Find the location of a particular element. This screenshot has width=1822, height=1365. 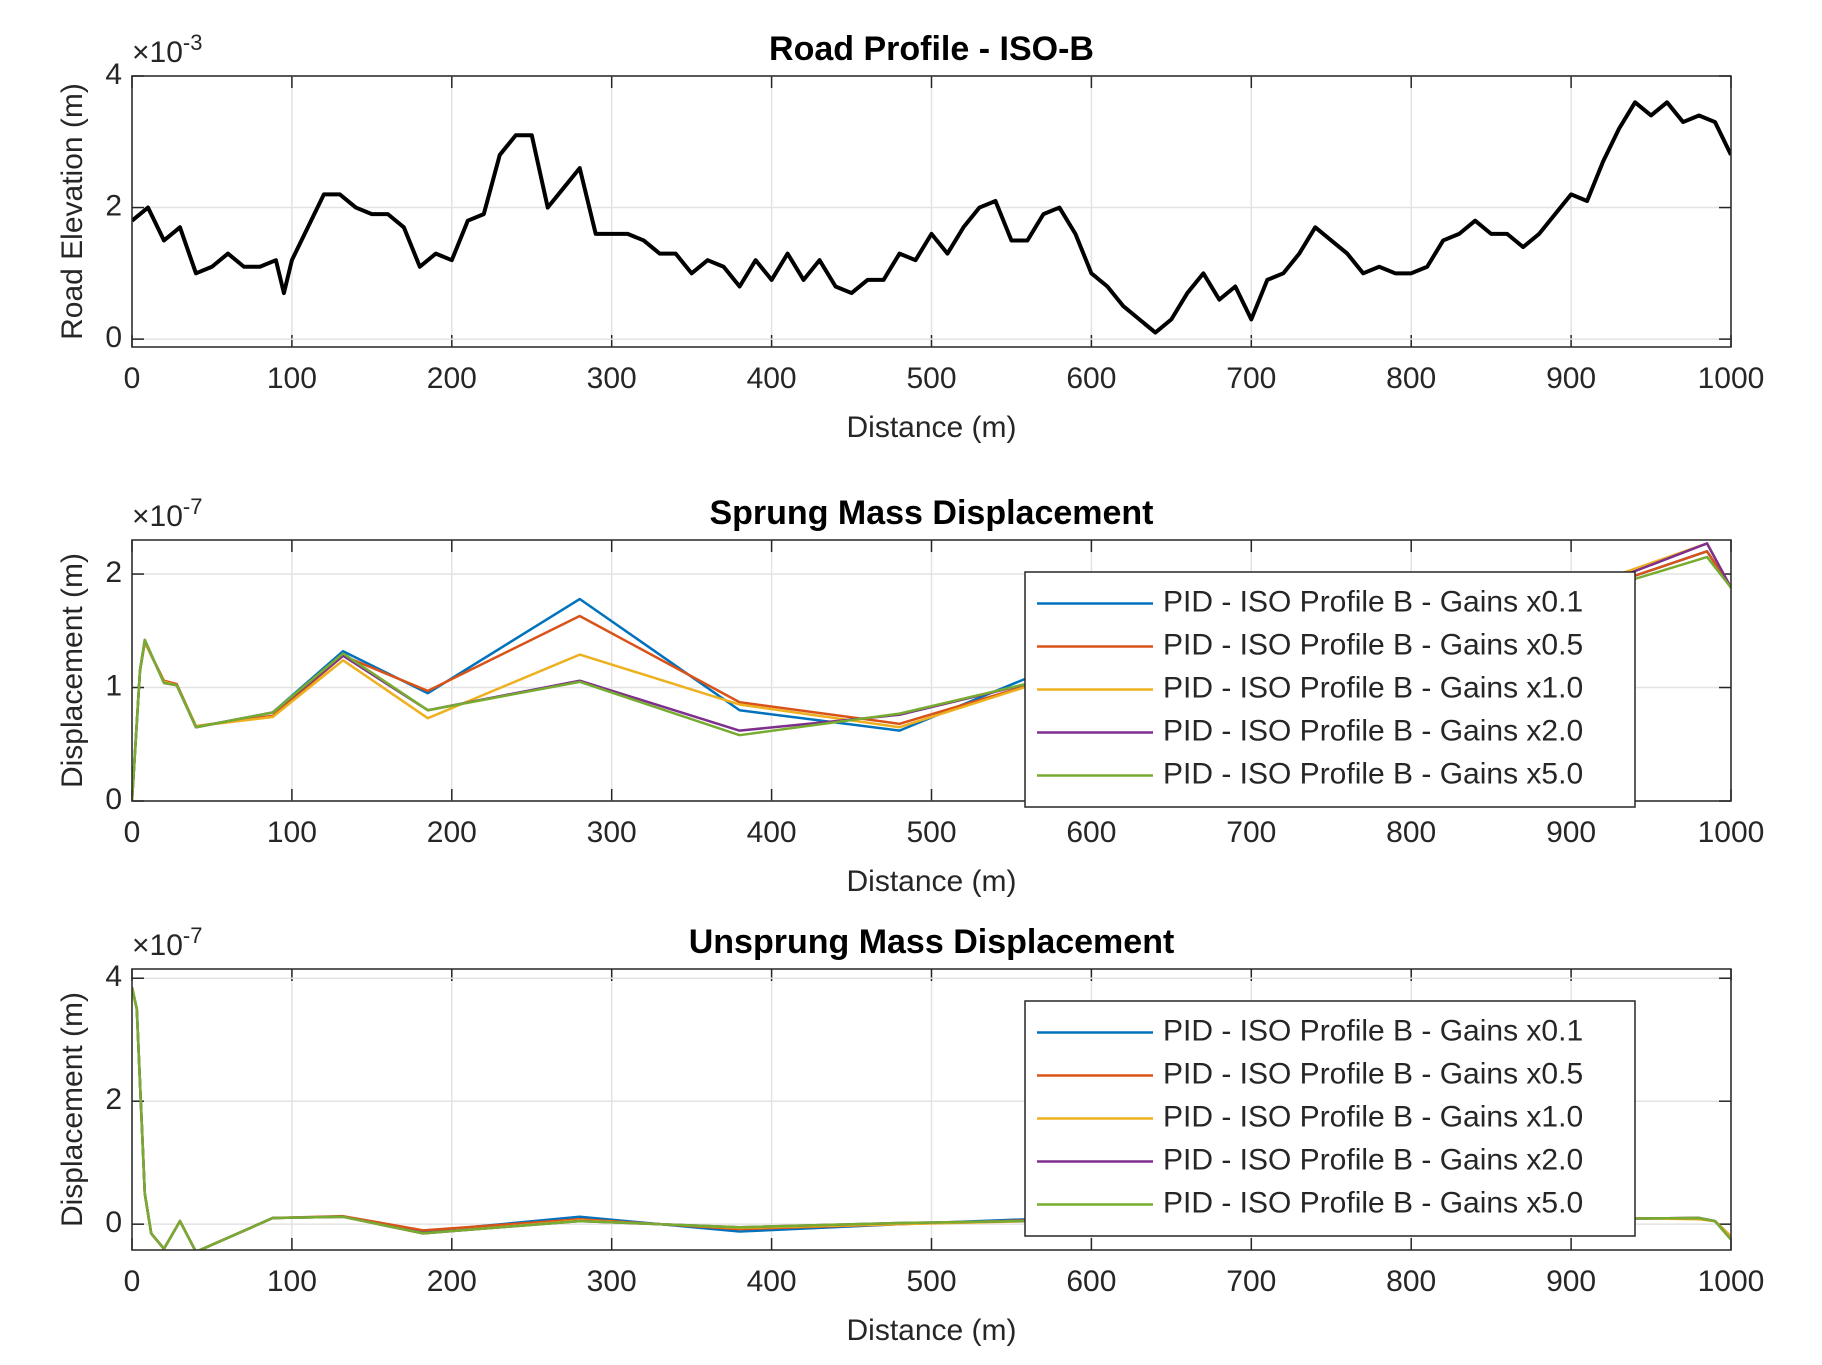

multiplier-exponent: -3 is located at coordinates (193, 42).